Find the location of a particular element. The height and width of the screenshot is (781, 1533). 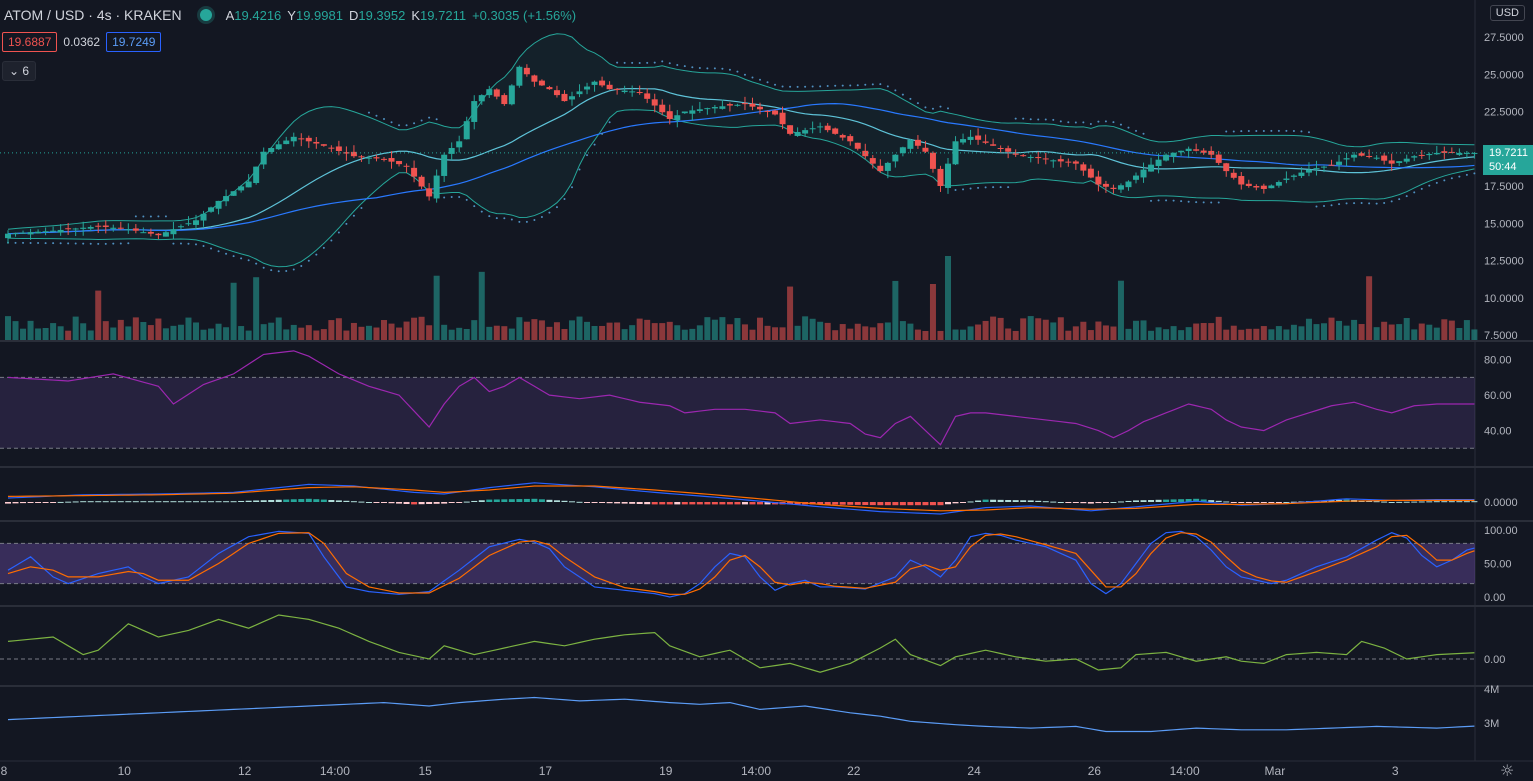

symbol-label: ATOM / USD · 4s · KRAKEN is located at coordinates (93, 15).